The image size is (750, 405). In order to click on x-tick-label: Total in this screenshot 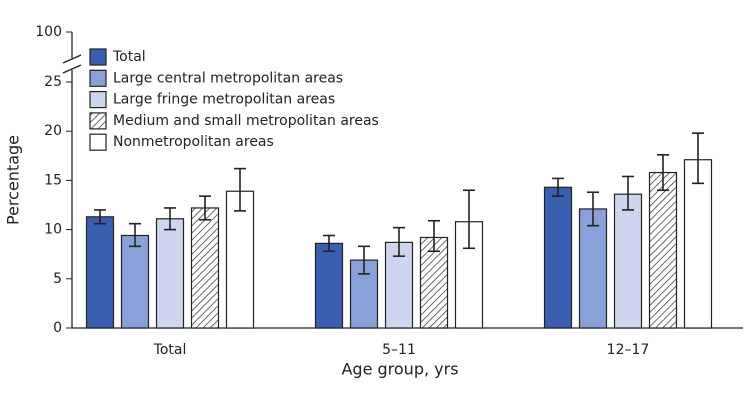, I will do `click(170, 350)`.